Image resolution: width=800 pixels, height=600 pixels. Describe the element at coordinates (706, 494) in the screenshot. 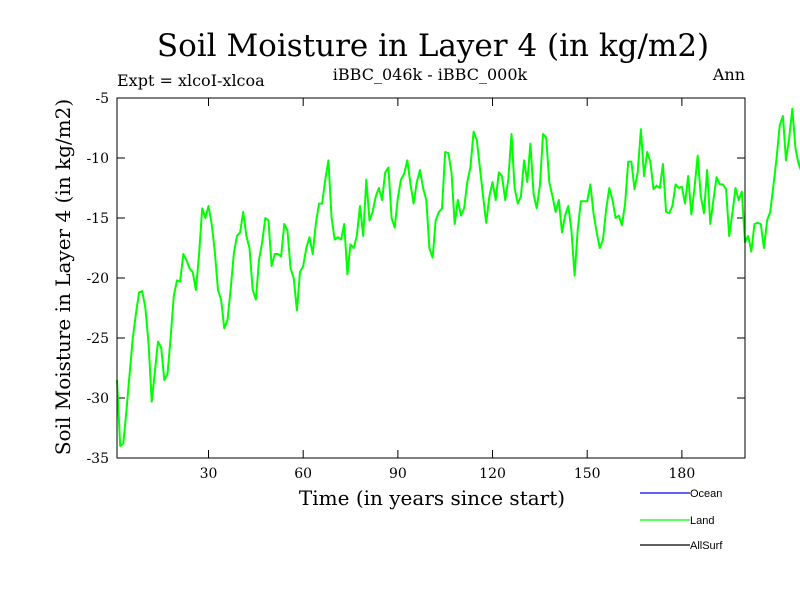

I see `legend-label-ocean: Ocean` at that location.